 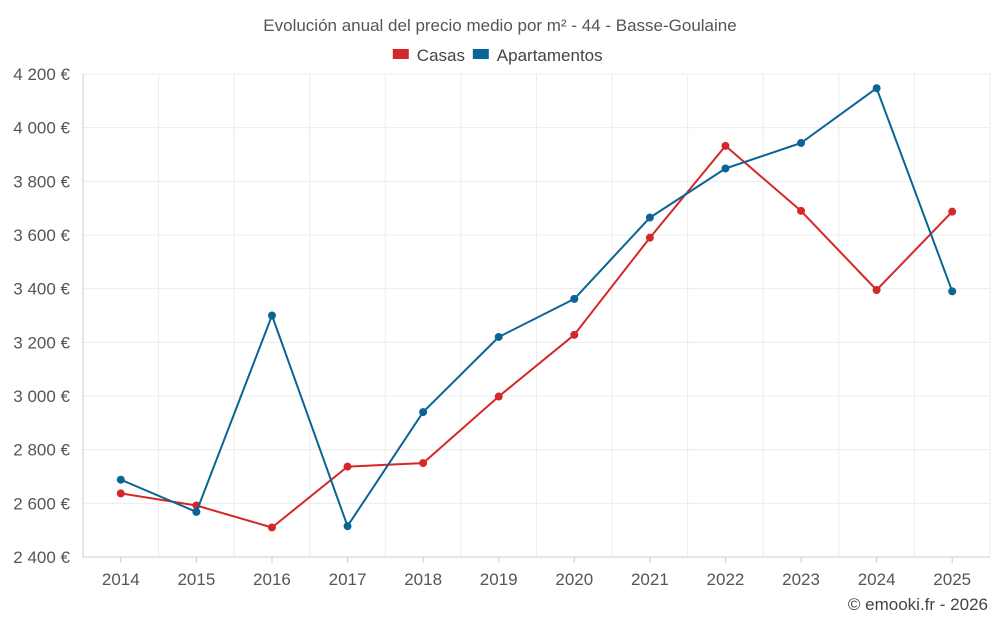 I want to click on credit-text: © emooki.fr - 2026, so click(x=918, y=604).